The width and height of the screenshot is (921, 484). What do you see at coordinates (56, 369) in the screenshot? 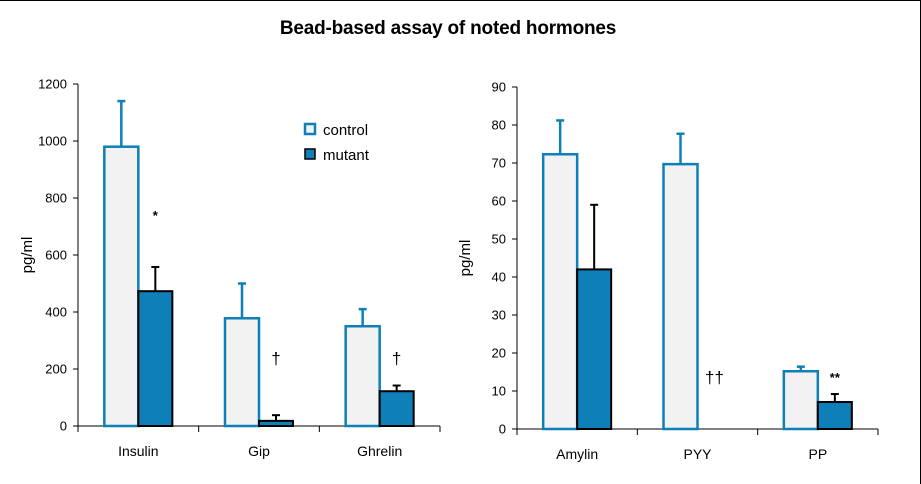
I see `chart1-y-tick-label: 200` at bounding box center [56, 369].